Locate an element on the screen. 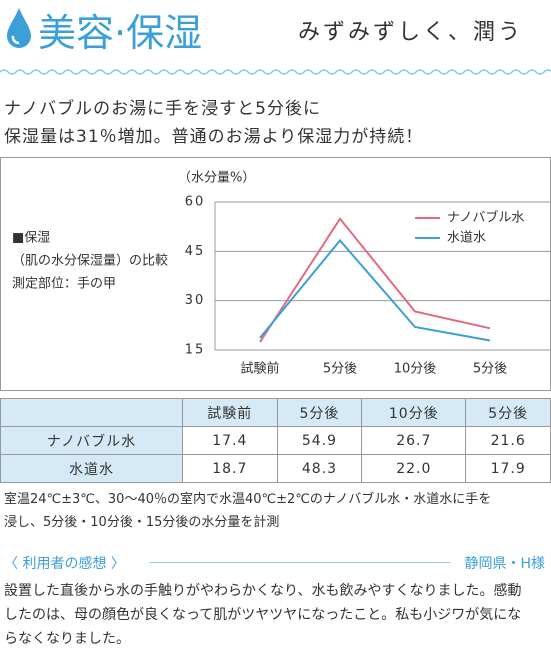 The height and width of the screenshot is (664, 551). y-tick-label: 15 is located at coordinates (195, 350).